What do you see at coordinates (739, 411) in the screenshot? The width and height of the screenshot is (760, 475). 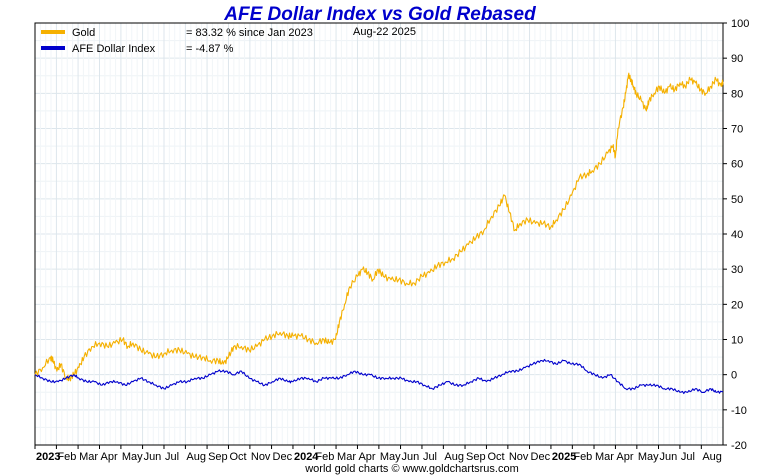 I see `y-tick-label: -10` at bounding box center [739, 411].